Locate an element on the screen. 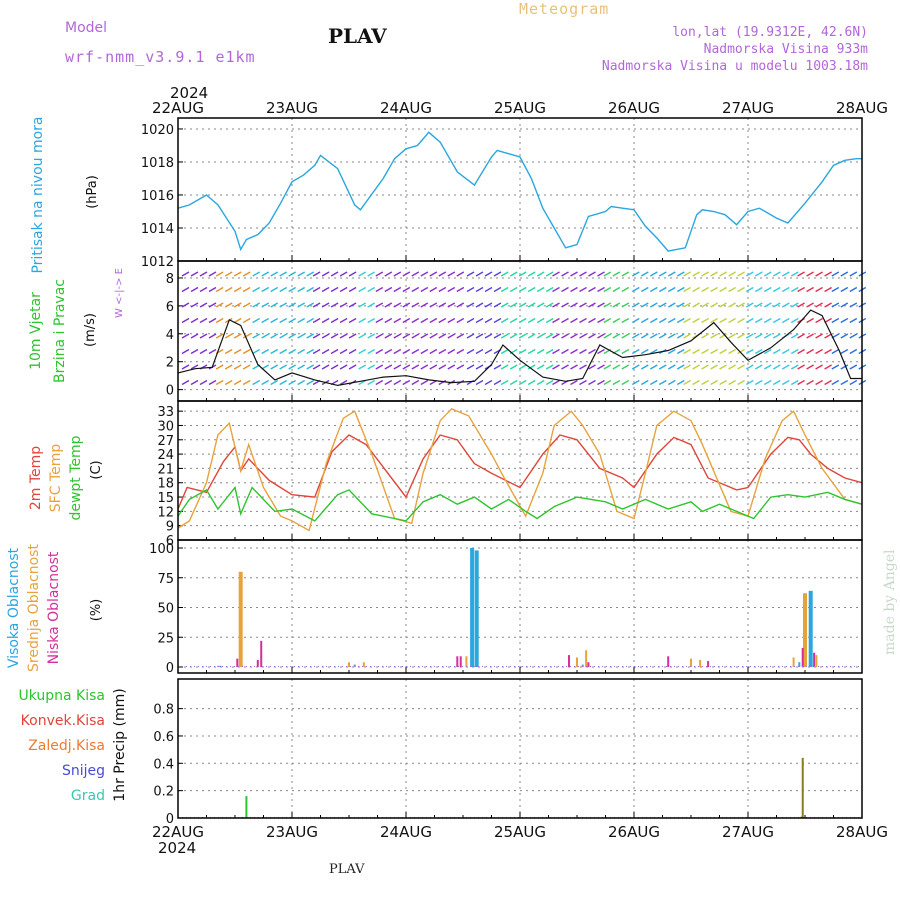  clouds-ytick-label: 100 is located at coordinates (161, 549).